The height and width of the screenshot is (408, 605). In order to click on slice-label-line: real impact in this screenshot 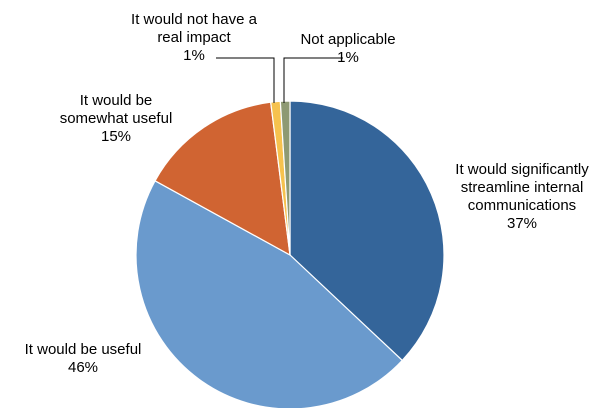, I will do `click(194, 37)`.